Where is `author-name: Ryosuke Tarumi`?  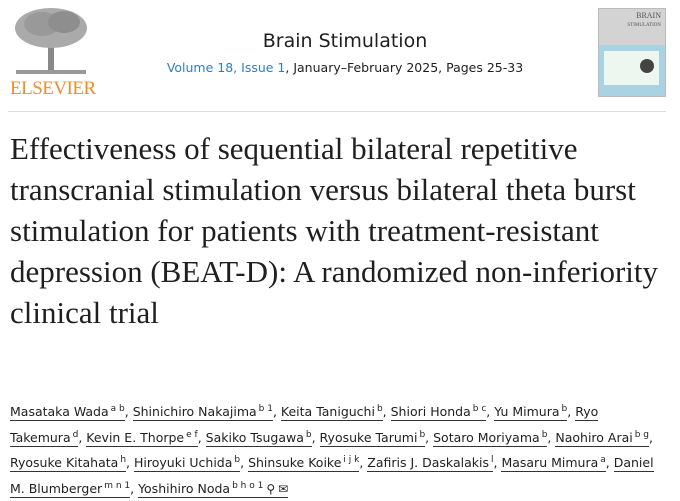 author-name: Ryosuke Tarumi is located at coordinates (368, 437).